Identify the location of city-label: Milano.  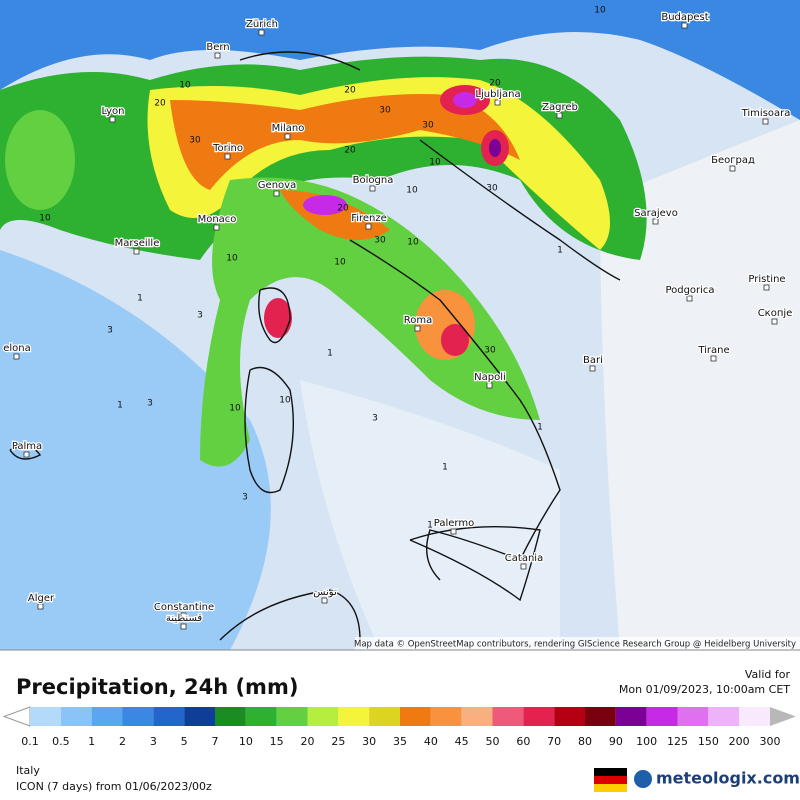
(288, 128).